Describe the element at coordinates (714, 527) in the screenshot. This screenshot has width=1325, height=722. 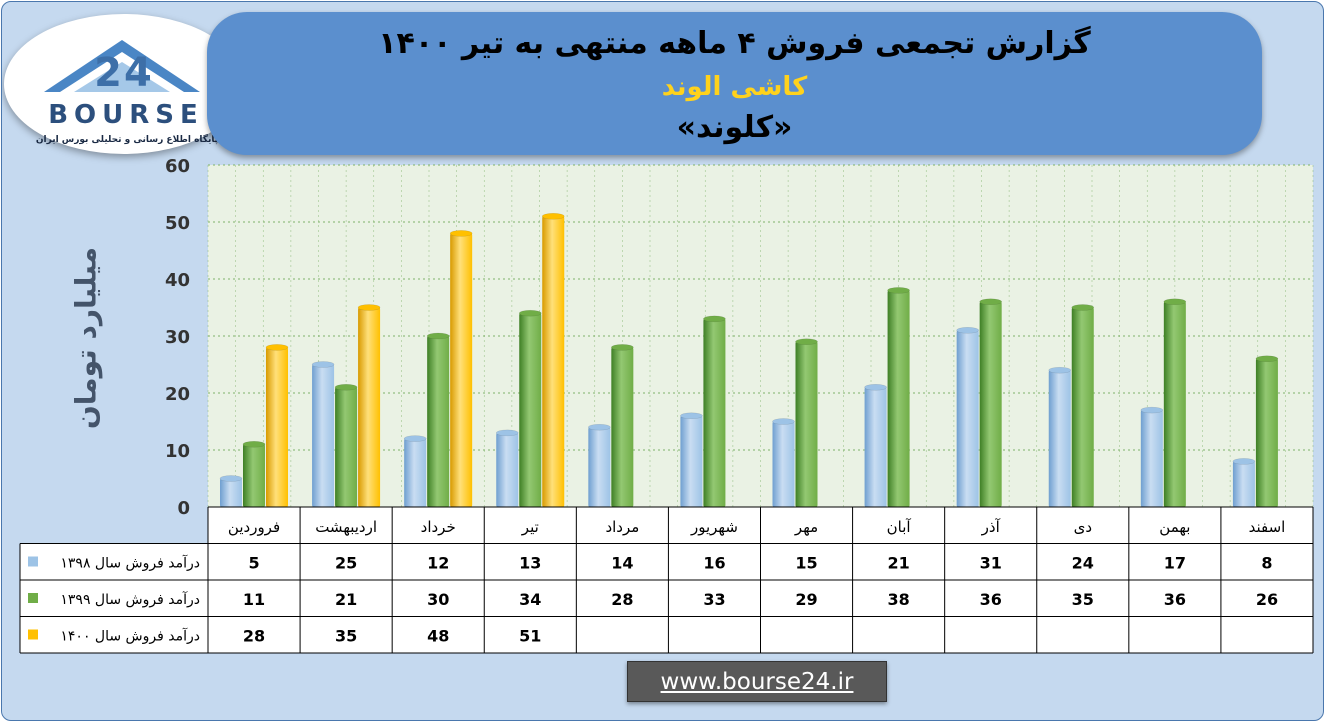
I see `x-tick-label: شهریور` at that location.